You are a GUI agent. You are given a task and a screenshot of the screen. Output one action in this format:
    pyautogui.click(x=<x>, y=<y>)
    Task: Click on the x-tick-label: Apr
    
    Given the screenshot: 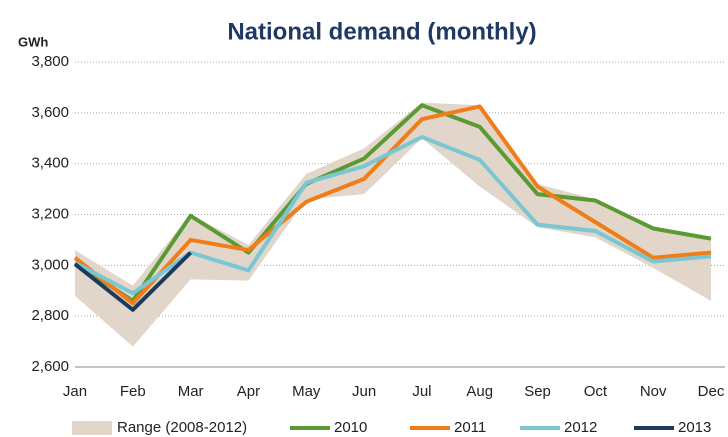 What is the action you would take?
    pyautogui.click(x=248, y=391)
    